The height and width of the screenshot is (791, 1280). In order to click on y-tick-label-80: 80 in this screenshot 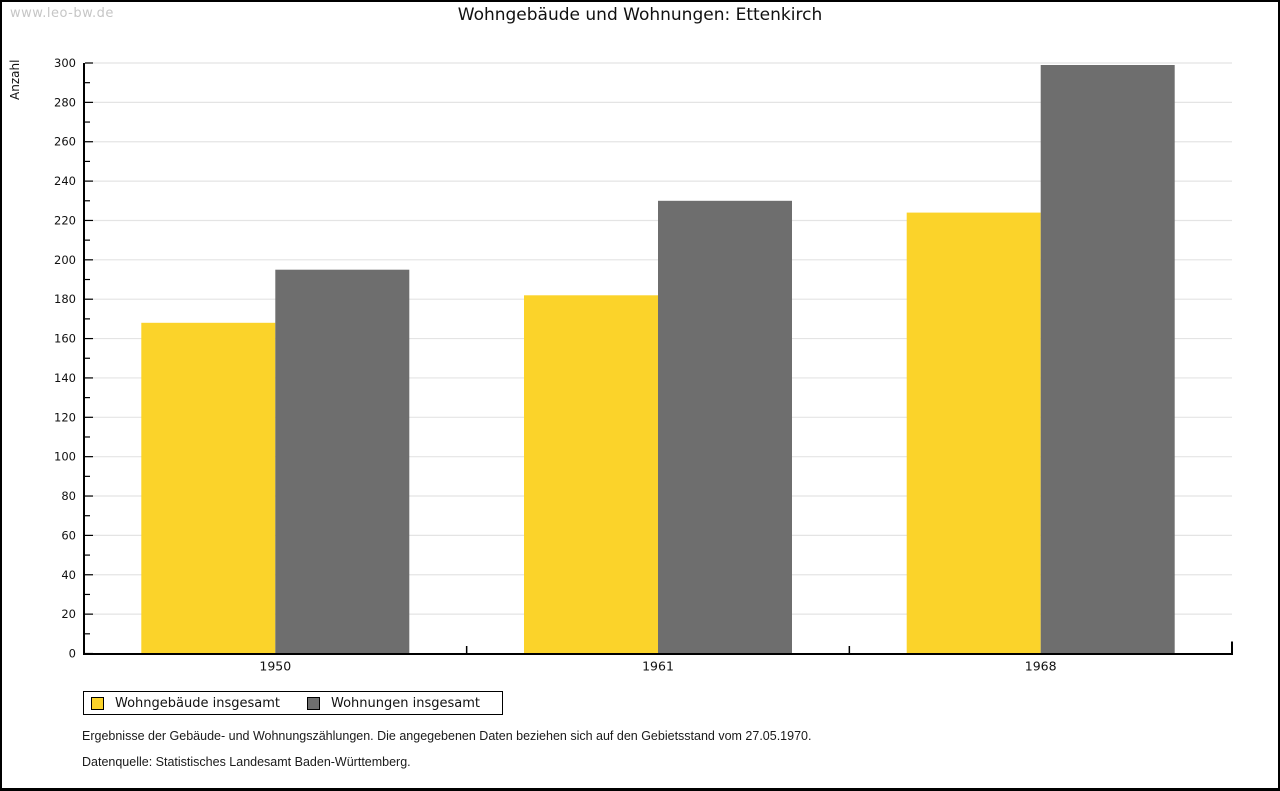, I will do `click(68, 496)`.